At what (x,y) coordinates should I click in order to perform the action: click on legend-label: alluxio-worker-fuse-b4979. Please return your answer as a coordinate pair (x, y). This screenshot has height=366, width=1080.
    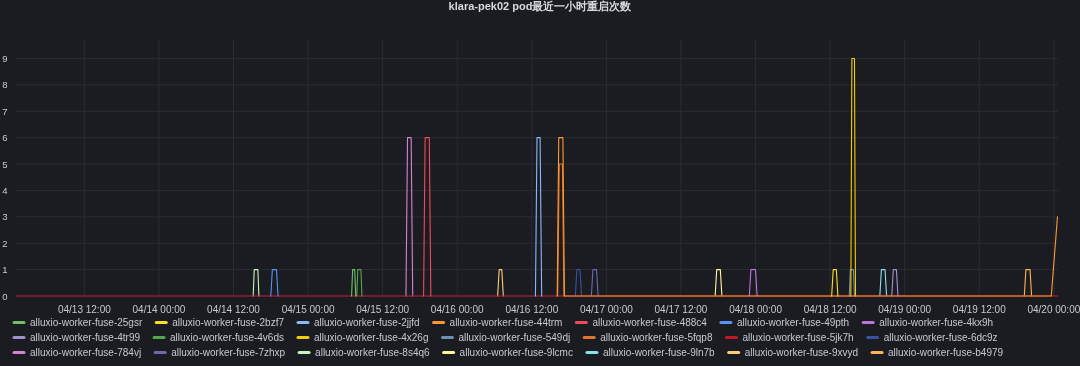
    Looking at the image, I should click on (946, 352).